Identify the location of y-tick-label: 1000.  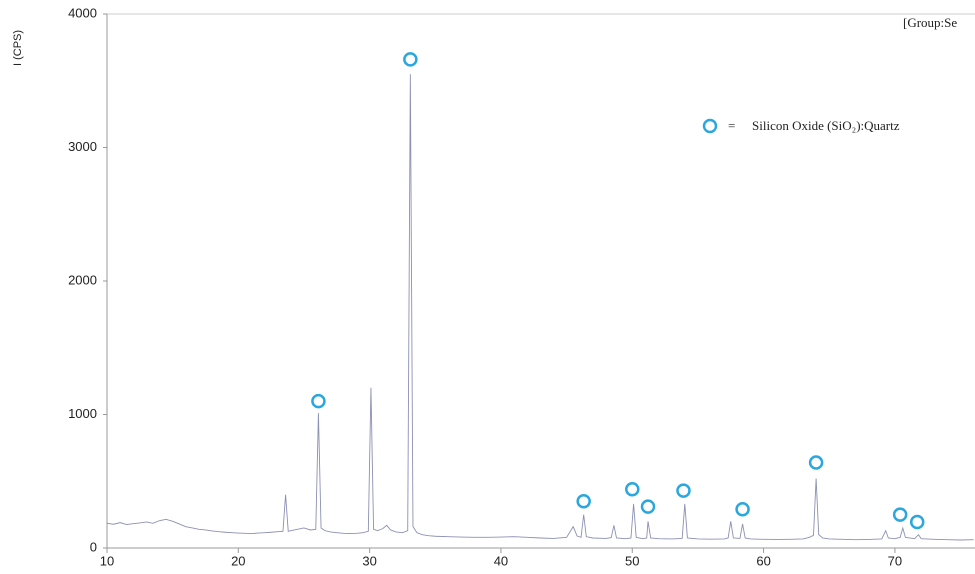
(82, 413).